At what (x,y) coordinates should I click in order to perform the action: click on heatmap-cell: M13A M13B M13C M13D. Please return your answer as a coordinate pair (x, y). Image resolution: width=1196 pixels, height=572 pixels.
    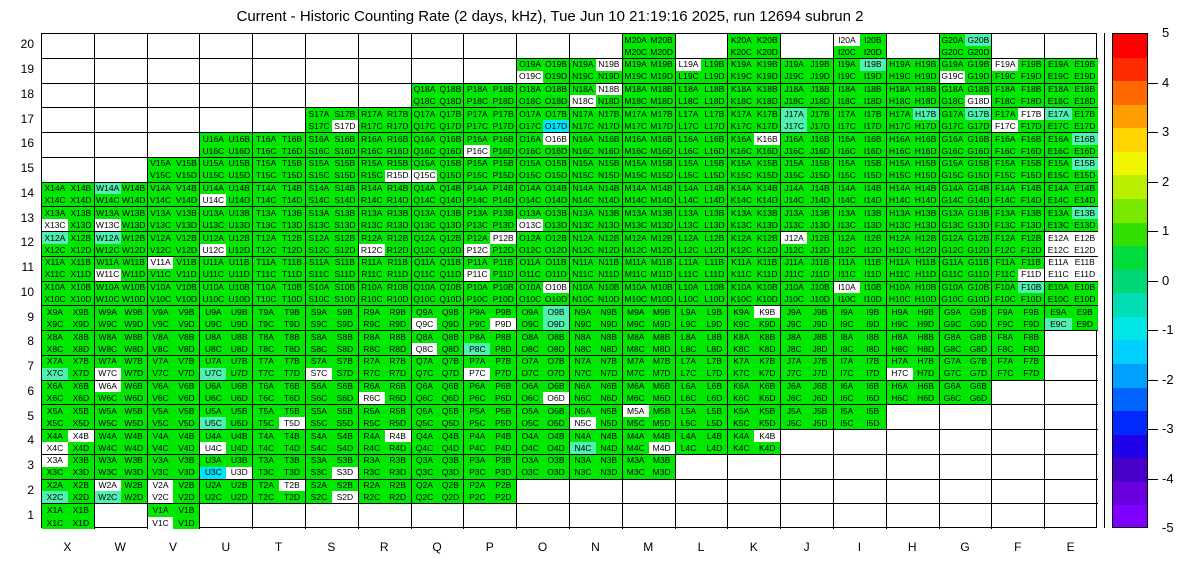
    Looking at the image, I should click on (649, 219).